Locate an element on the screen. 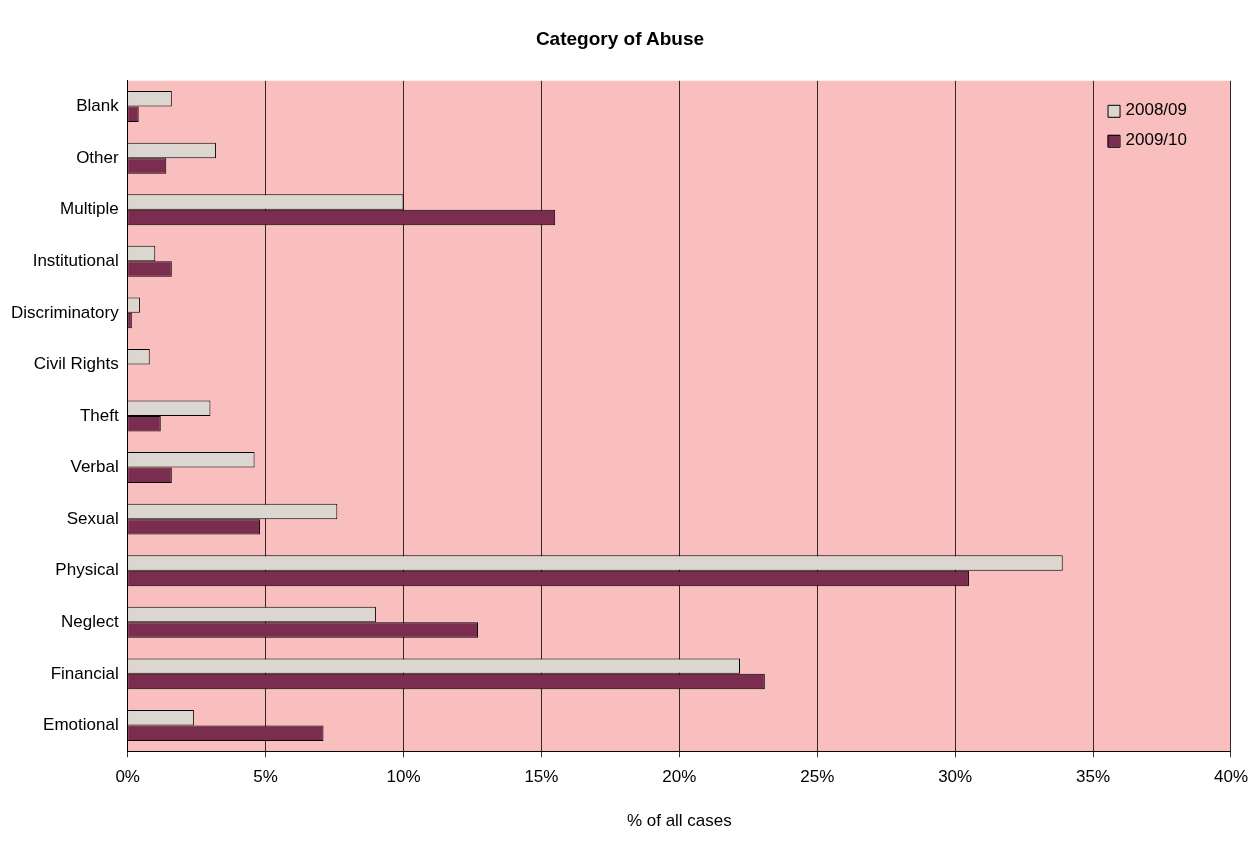  y-tick-label: Emotional is located at coordinates (81, 725).